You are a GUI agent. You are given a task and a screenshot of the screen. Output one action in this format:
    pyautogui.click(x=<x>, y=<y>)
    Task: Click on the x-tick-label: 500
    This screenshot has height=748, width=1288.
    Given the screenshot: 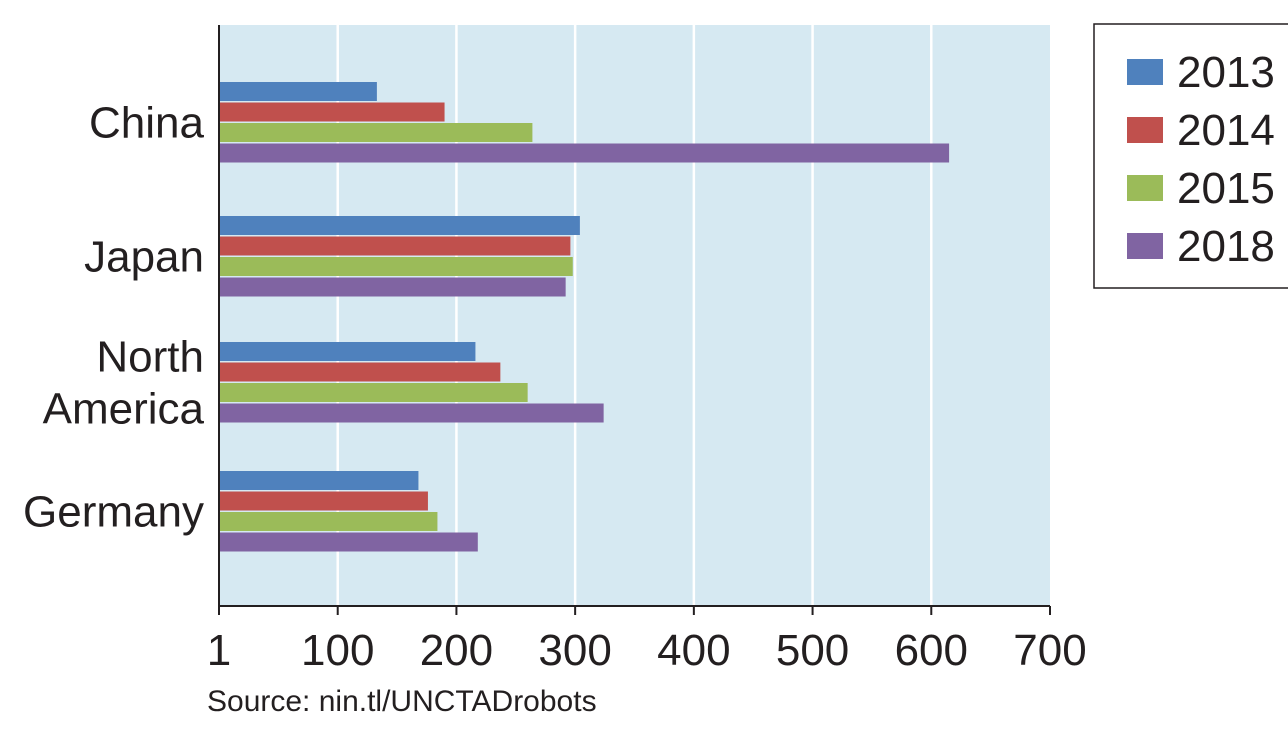 What is the action you would take?
    pyautogui.click(x=812, y=650)
    